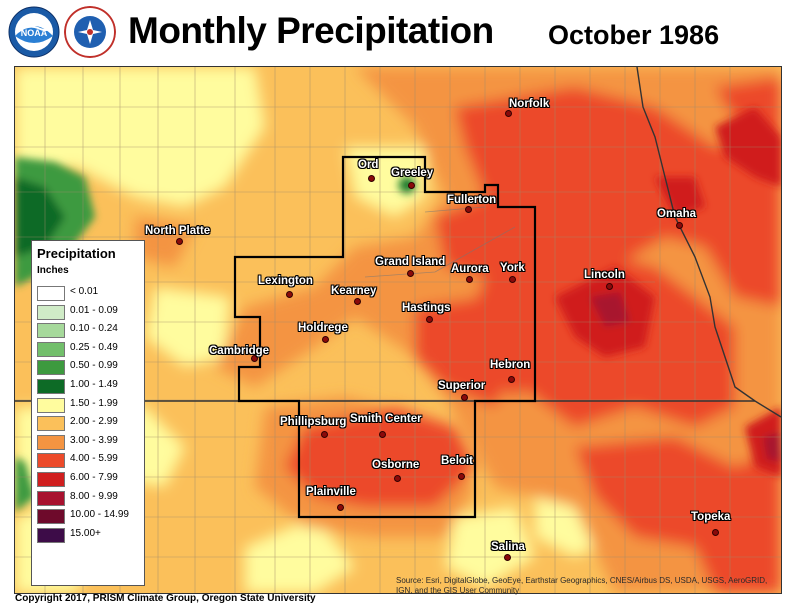  I want to click on legend-label: 15.00+, so click(85, 533).